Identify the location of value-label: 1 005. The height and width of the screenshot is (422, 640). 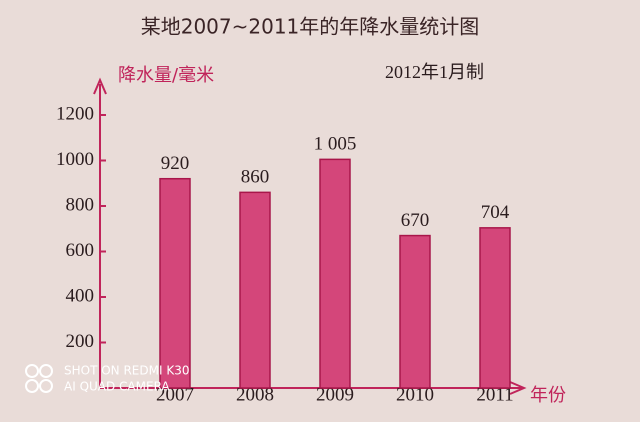
(335, 144).